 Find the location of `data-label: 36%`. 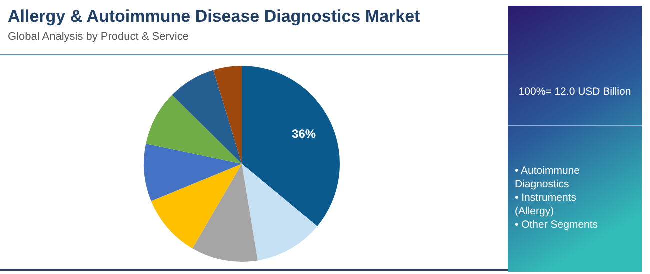

data-label: 36% is located at coordinates (304, 133).